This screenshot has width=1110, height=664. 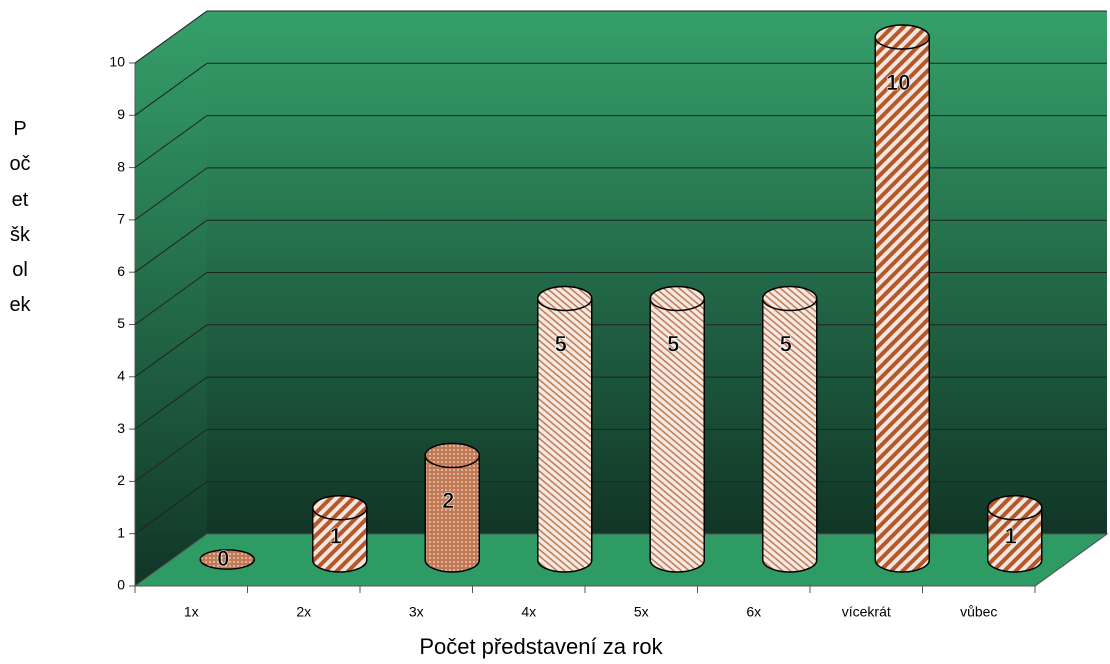 I want to click on y-tick-label: 1, so click(x=121, y=532).